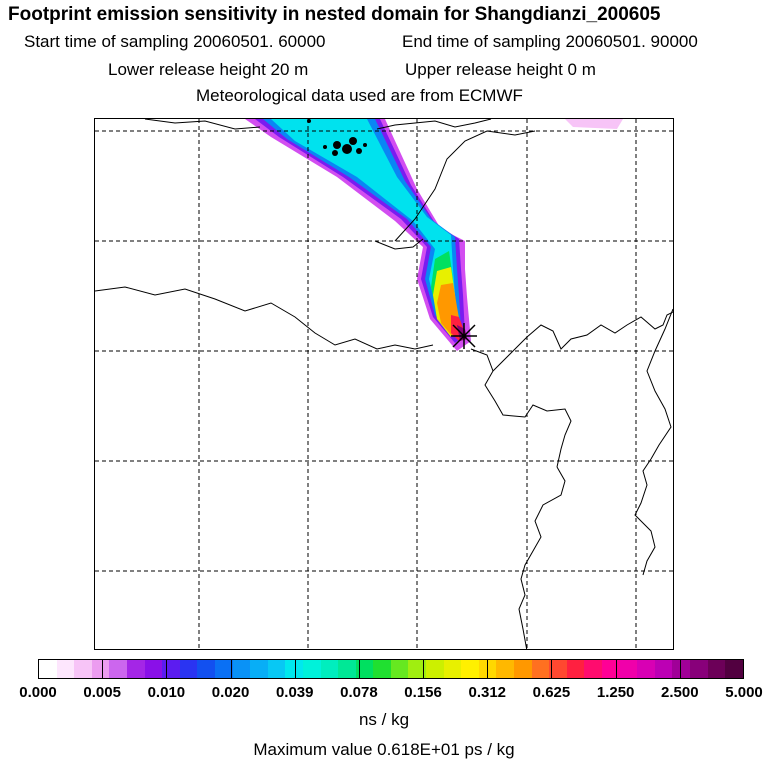 The height and width of the screenshot is (768, 768). Describe the element at coordinates (102, 692) in the screenshot. I see `colorbar-tick-label: 0.005` at that location.